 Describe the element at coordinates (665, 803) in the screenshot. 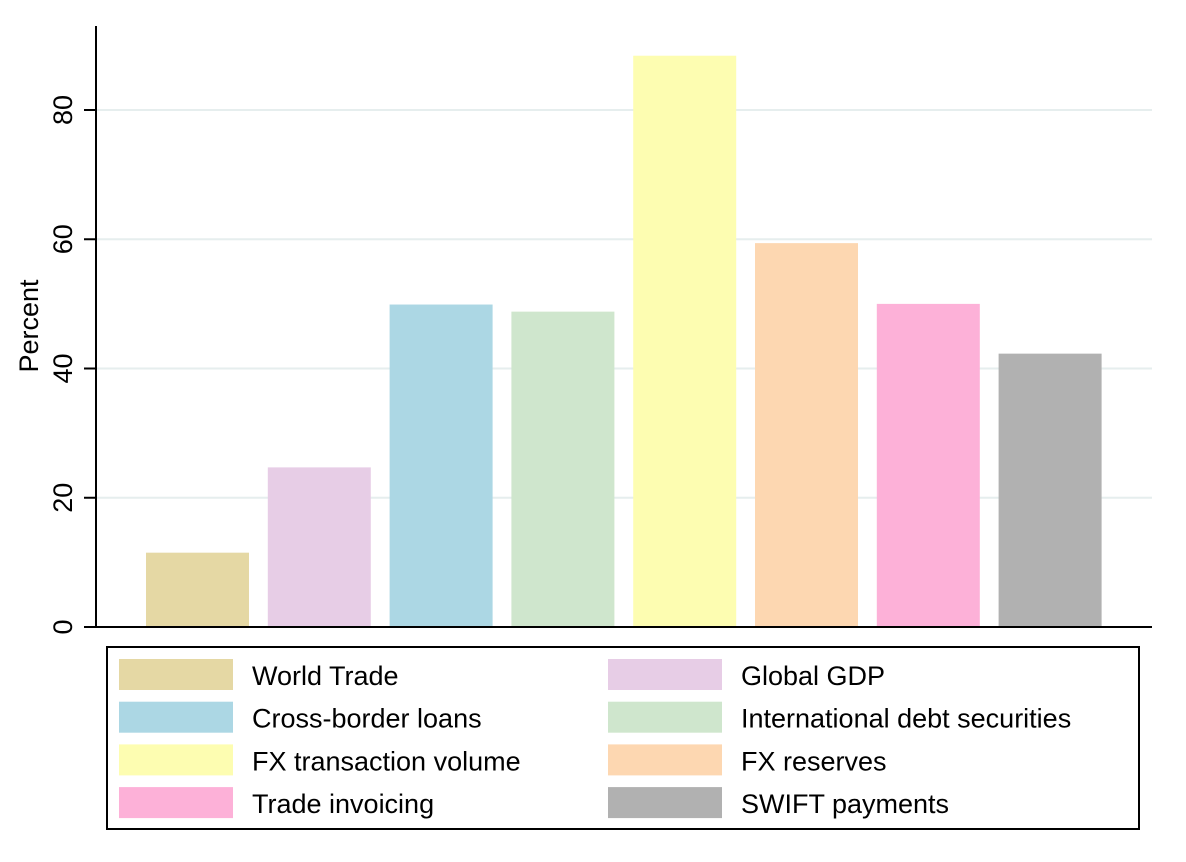

I see `legend-swatch-swift-payments` at that location.